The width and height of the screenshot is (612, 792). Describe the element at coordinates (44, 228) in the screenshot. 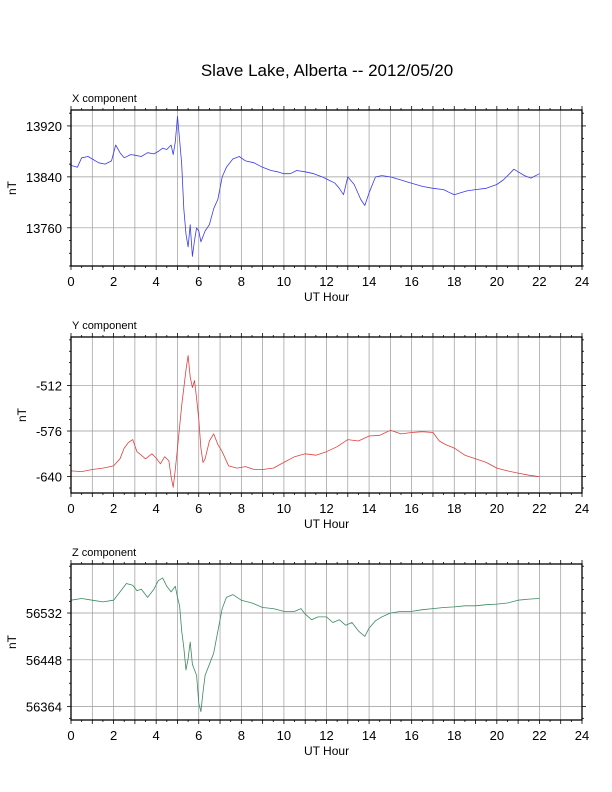

I see `y-tick-label: 13760` at that location.